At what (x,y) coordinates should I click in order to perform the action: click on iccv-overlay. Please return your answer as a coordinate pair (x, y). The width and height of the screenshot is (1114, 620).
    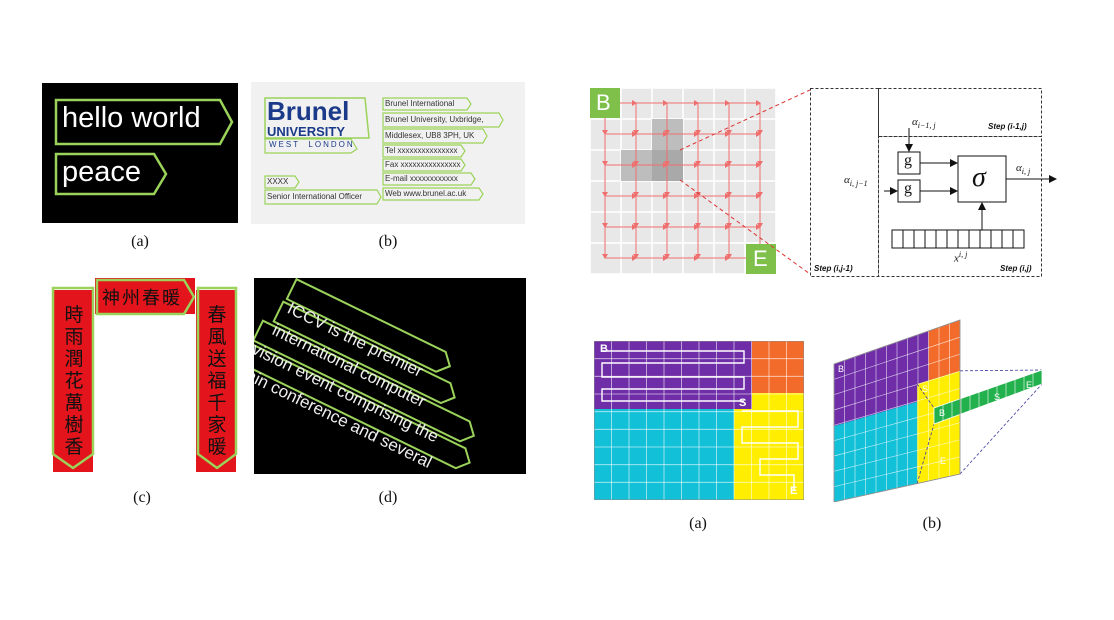
    Looking at the image, I should click on (365, 374).